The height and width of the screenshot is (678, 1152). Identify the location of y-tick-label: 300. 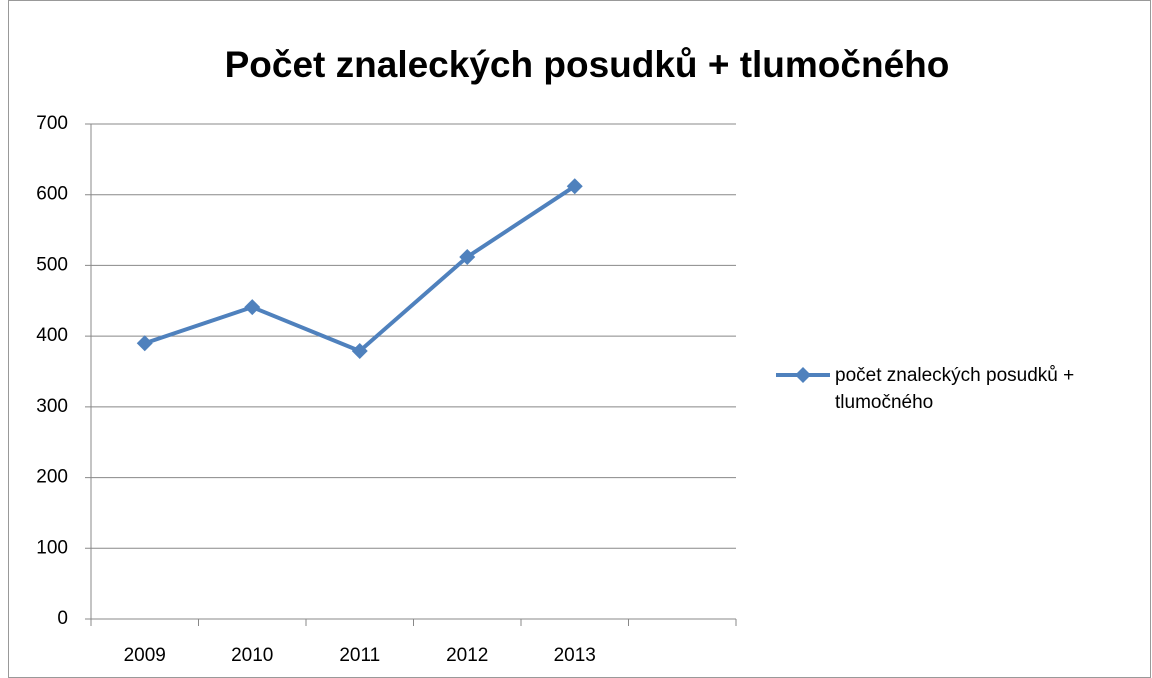
(52, 406).